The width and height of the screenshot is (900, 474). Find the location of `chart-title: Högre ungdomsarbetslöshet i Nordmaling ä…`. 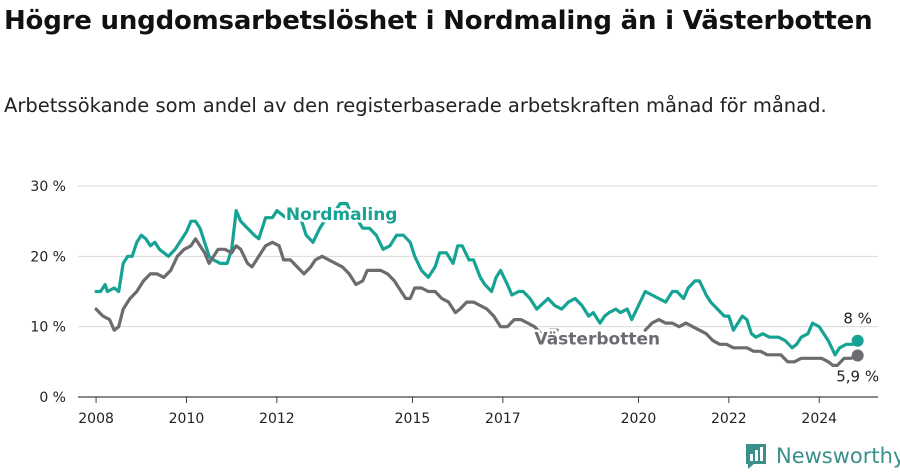

chart-title: Högre ungdomsarbetslöshet i Nordmaling ä… is located at coordinates (438, 21).